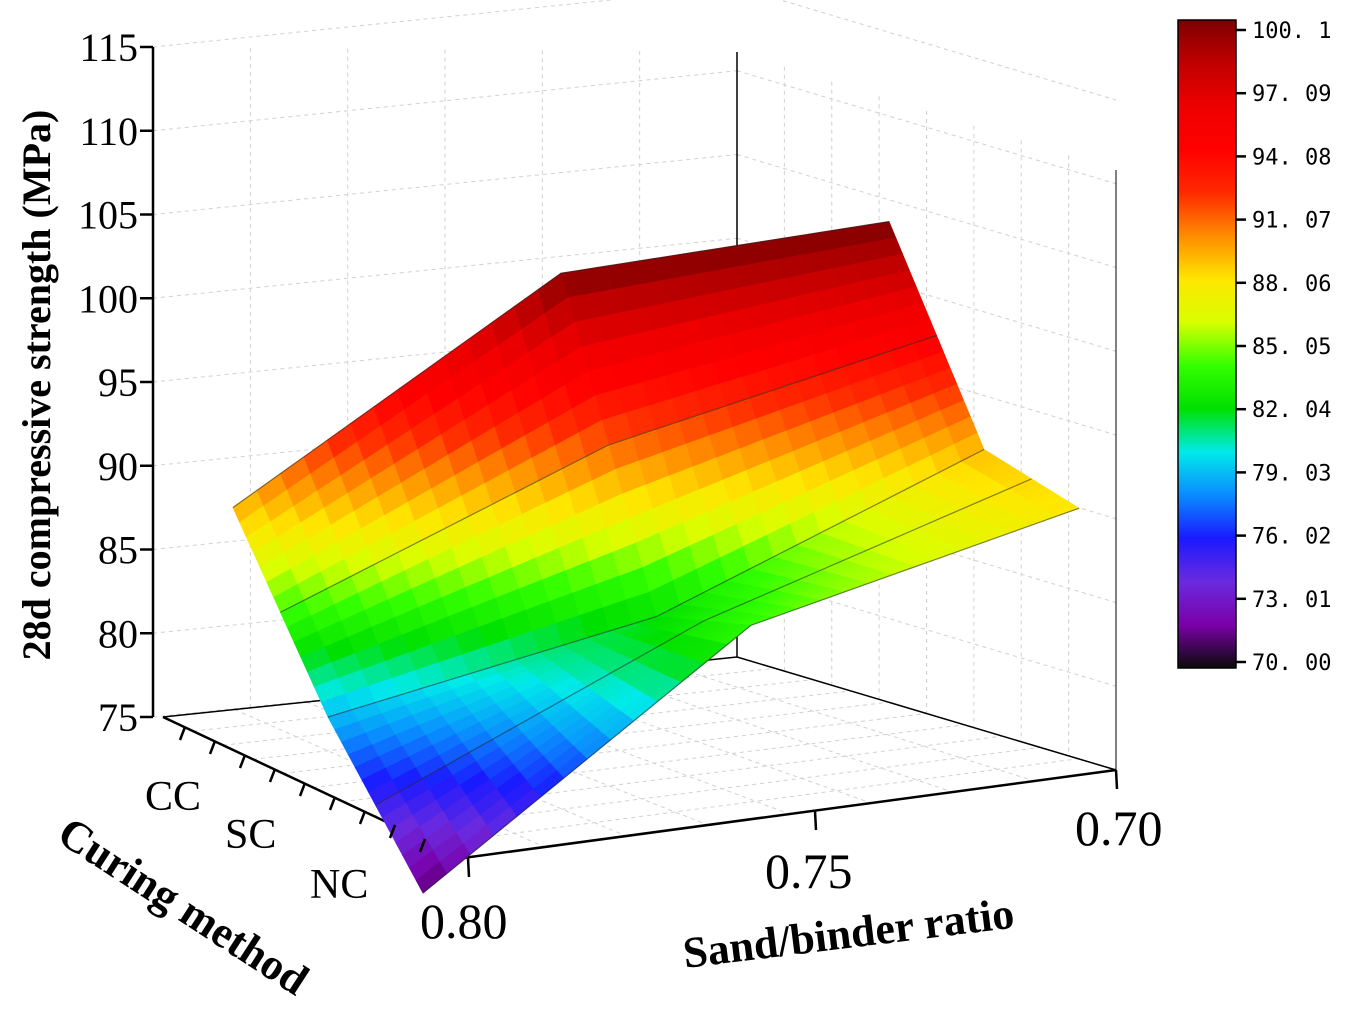 The width and height of the screenshot is (1356, 1018). I want to click on z-tick-label: 115, so click(108, 47).